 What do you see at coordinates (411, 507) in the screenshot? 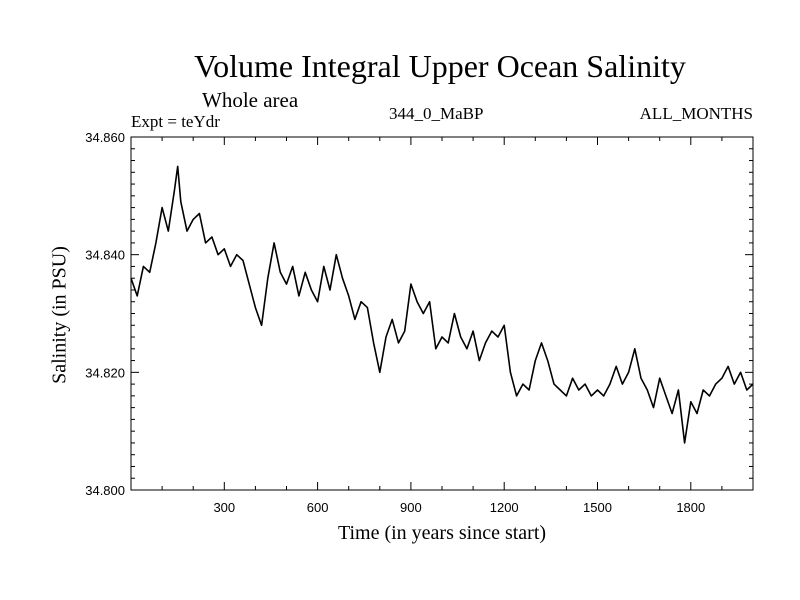
I see `x-tick-label: 900` at bounding box center [411, 507].